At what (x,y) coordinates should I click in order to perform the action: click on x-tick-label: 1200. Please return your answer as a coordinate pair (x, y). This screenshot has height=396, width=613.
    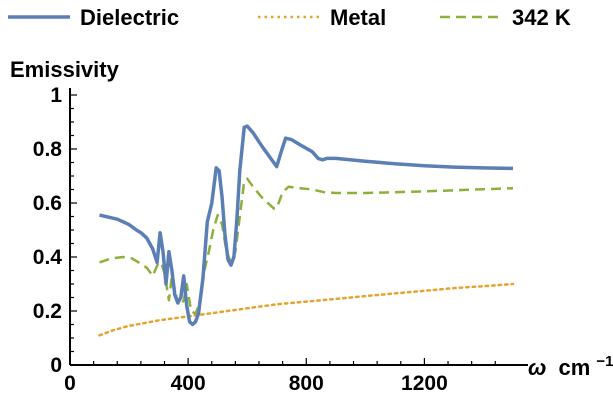
    Looking at the image, I should click on (424, 383).